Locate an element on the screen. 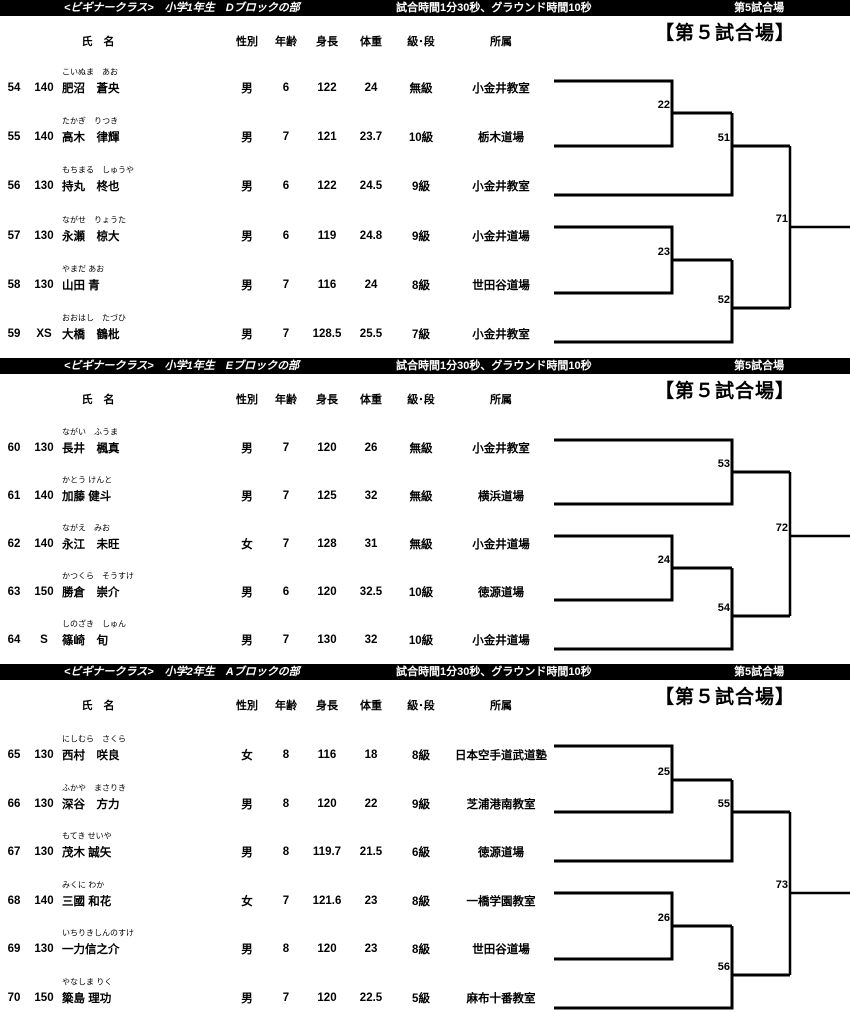 This screenshot has height=1012, width=850. weight: 23 is located at coordinates (371, 949).